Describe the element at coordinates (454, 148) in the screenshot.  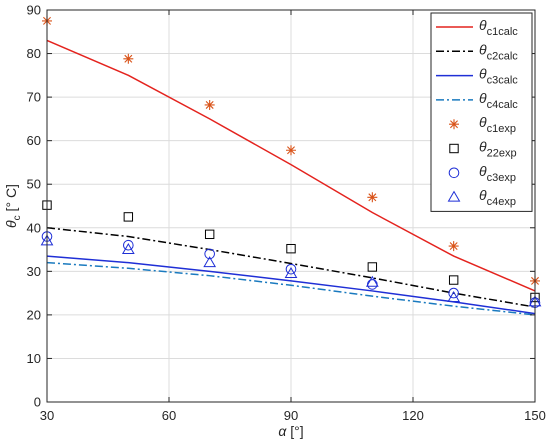
I see `legend-swatch-22exp` at that location.